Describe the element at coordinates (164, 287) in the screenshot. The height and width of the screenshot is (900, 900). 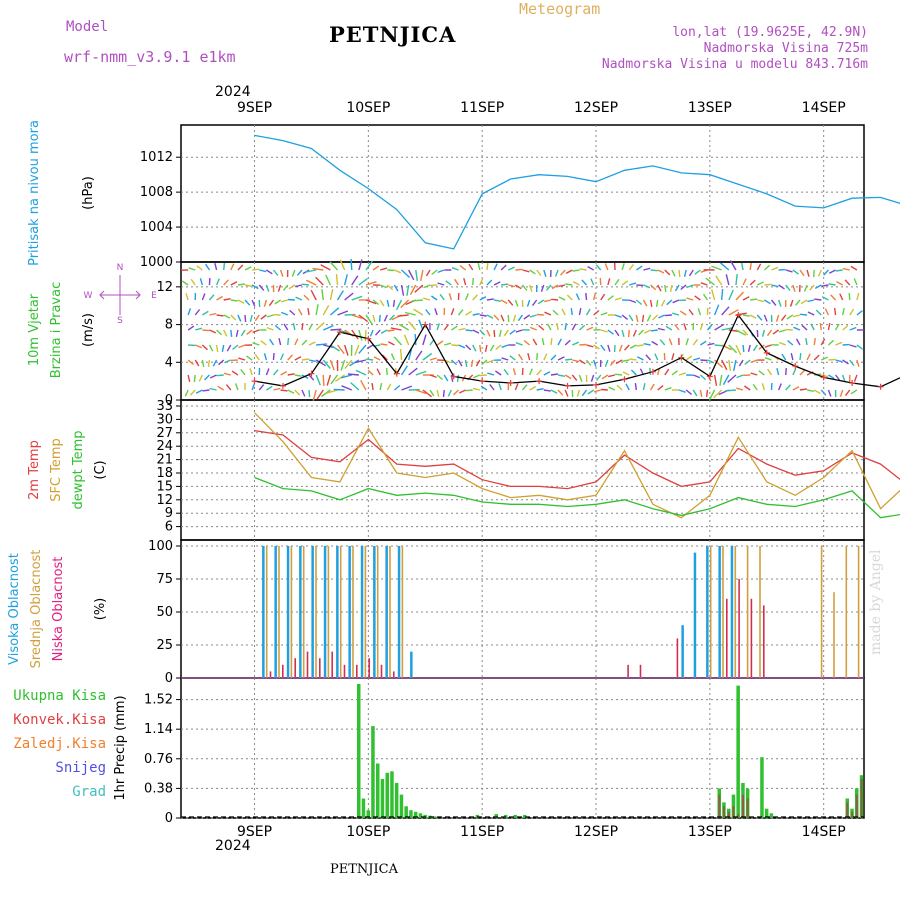
I see `wind-ytick-label: 12` at that location.